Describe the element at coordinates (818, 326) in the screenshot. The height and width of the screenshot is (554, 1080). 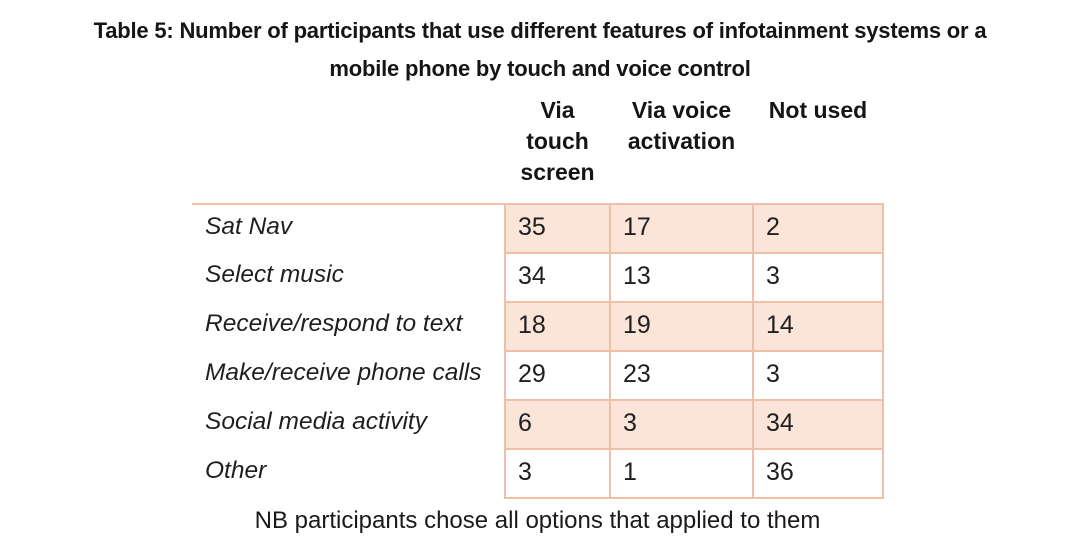
I see `data-cell: 14` at that location.